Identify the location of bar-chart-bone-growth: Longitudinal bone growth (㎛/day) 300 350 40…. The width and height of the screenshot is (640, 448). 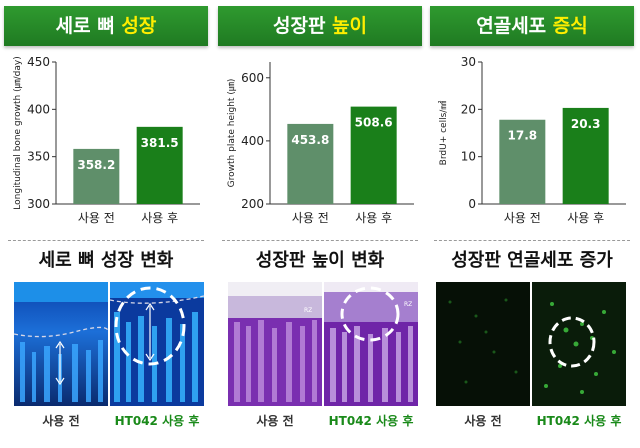
(106, 140).